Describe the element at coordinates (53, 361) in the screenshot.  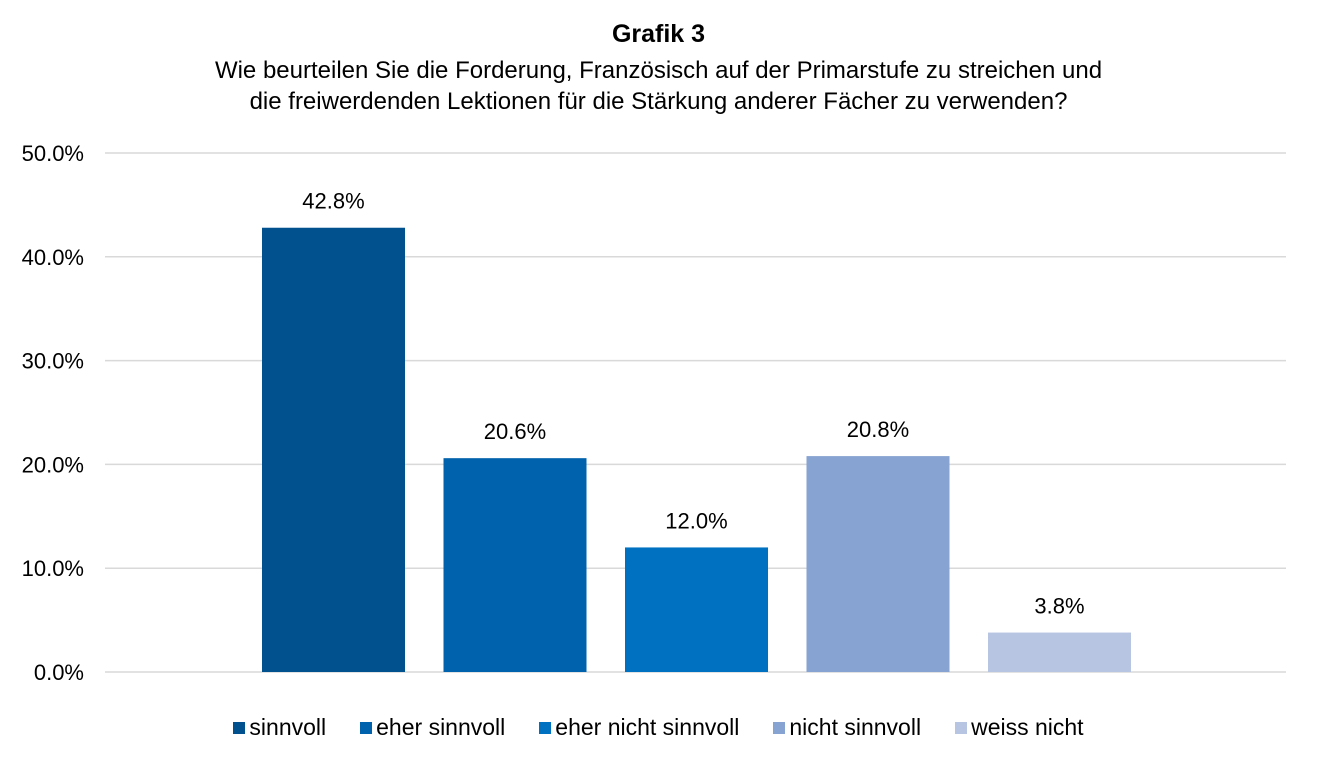
I see `y-tick-label: 30.0%` at that location.